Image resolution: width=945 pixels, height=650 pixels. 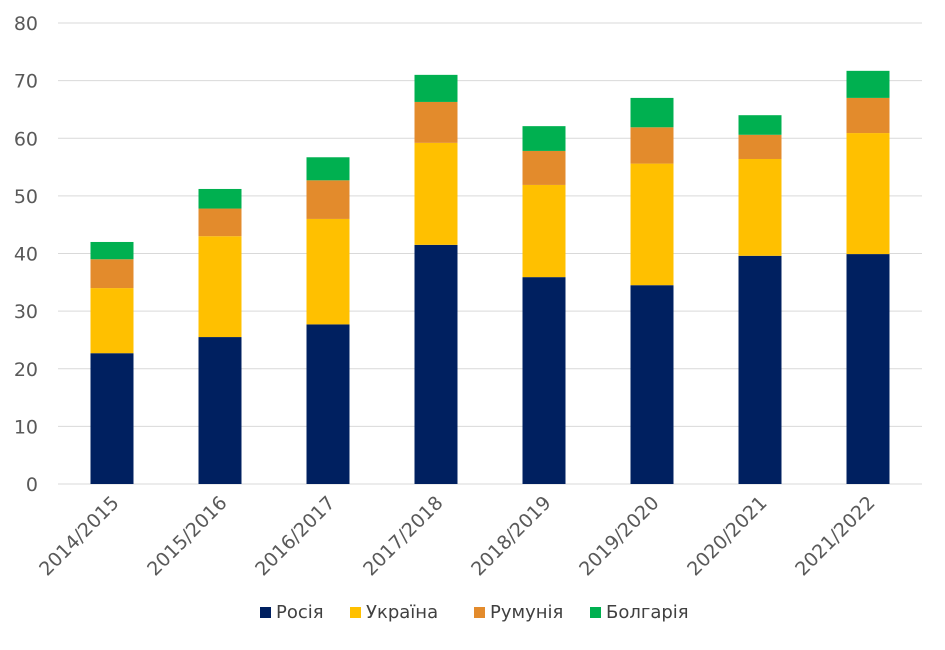 I want to click on y-tick-label: 10, so click(x=26, y=427).